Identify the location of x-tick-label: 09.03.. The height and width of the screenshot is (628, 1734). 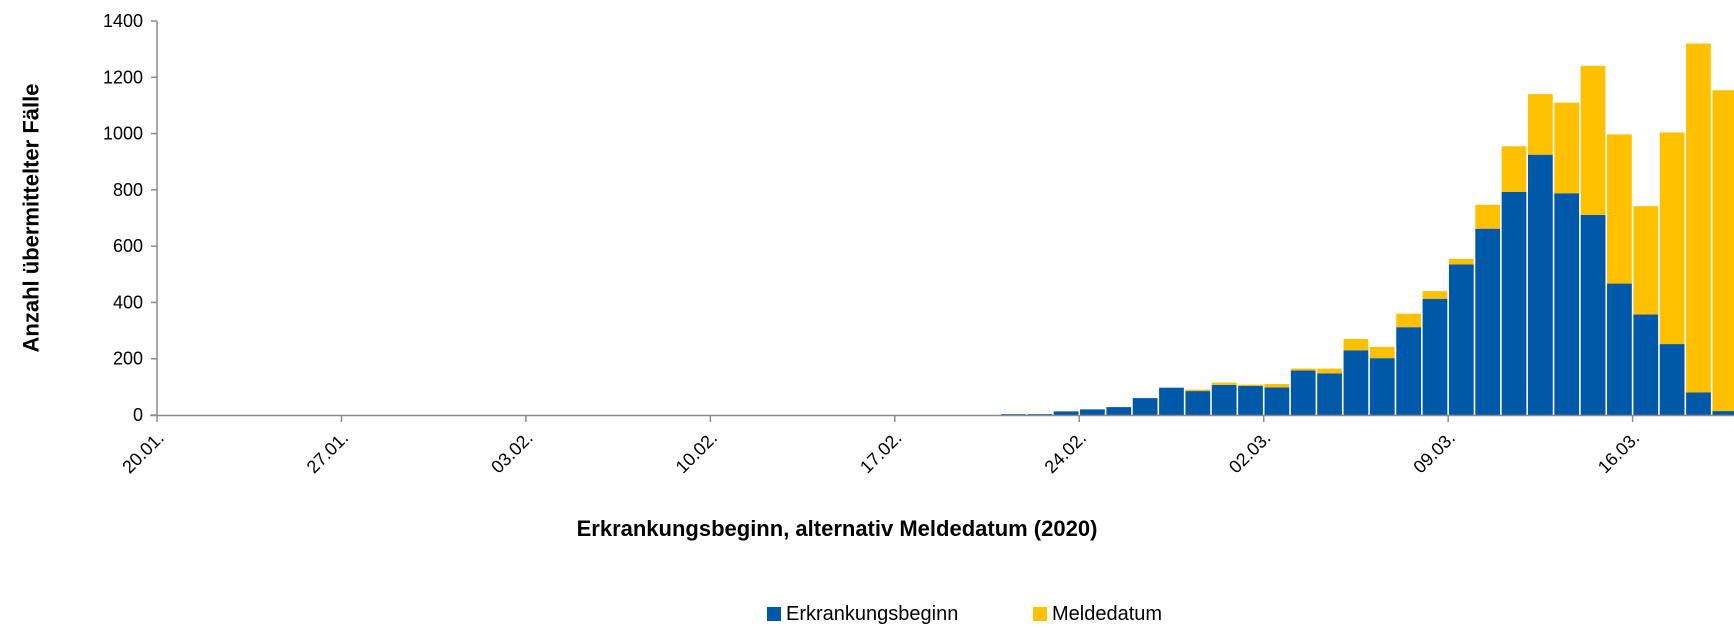
(1434, 453).